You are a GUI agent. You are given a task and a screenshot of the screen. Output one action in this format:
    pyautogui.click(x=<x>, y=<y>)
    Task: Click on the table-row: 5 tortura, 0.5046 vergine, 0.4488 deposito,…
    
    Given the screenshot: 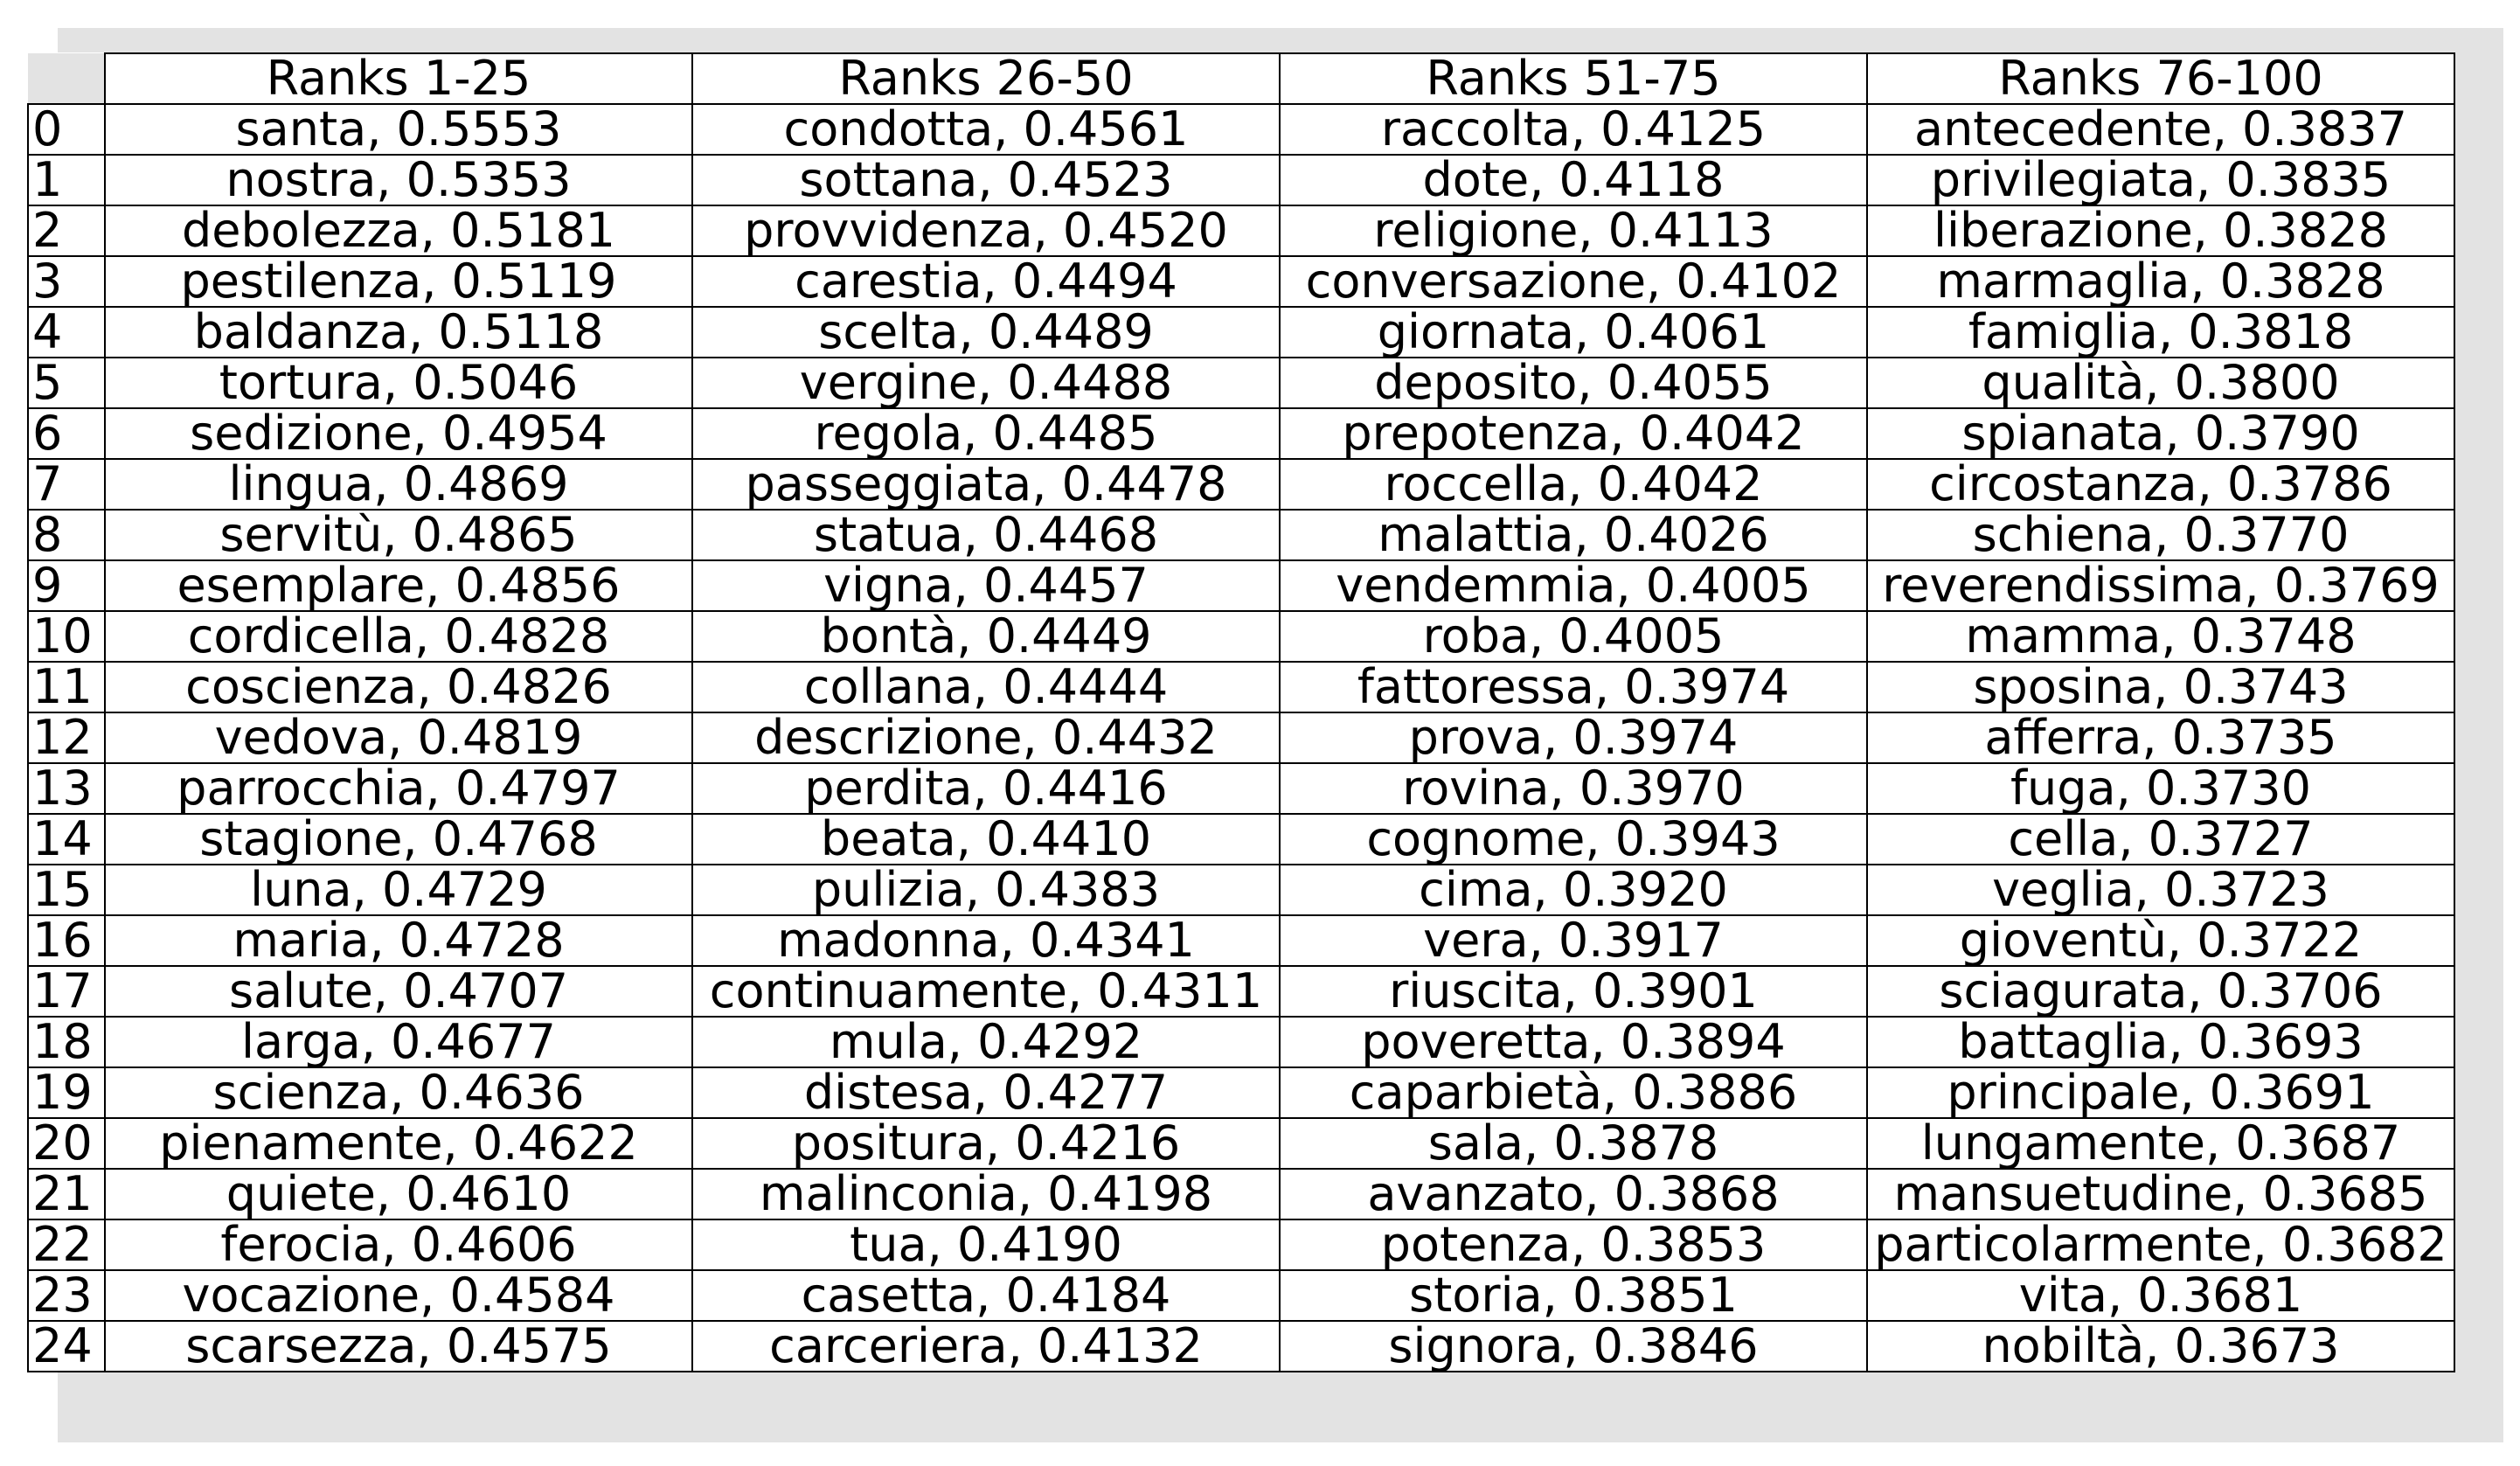 What is the action you would take?
    pyautogui.click(x=1241, y=383)
    